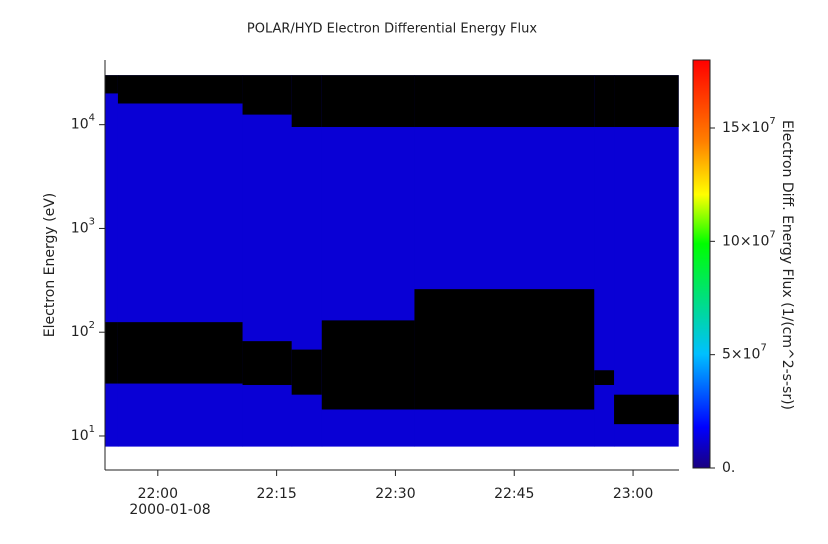  I want to click on x-tick-label: 22:45, so click(514, 494).